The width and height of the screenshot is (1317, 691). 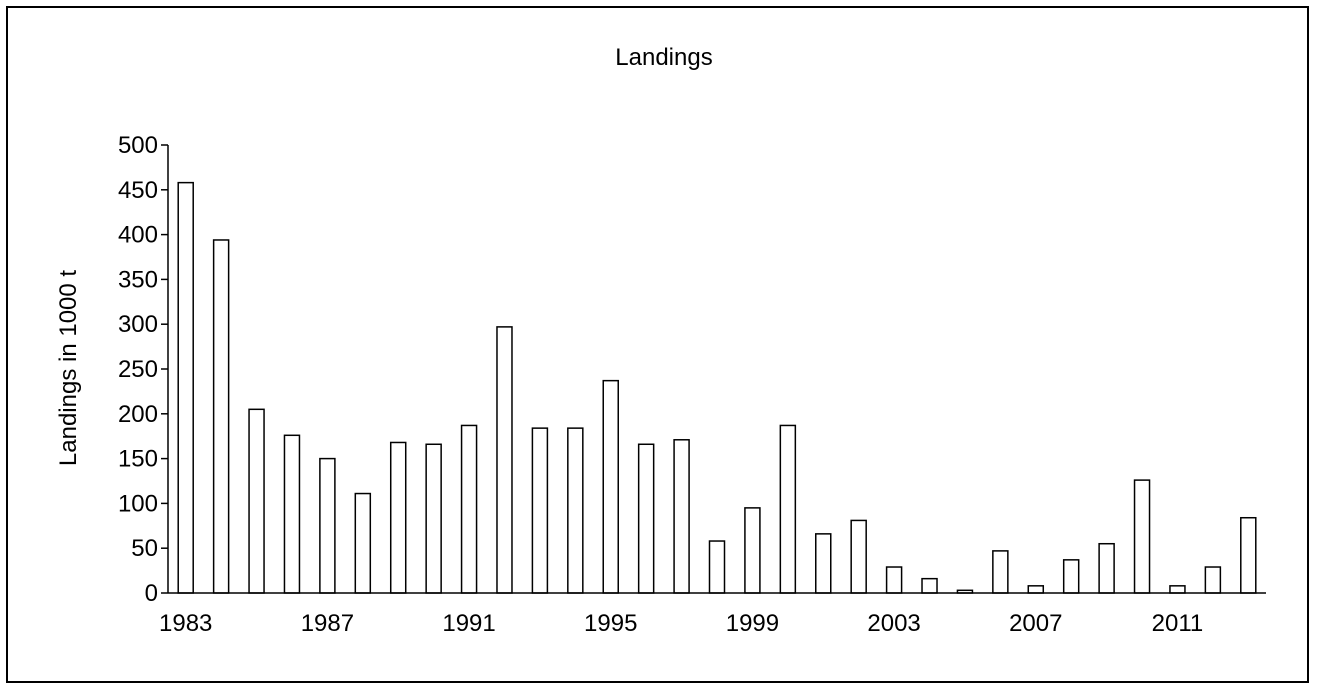 What do you see at coordinates (138, 324) in the screenshot?
I see `y-tick-label: 300` at bounding box center [138, 324].